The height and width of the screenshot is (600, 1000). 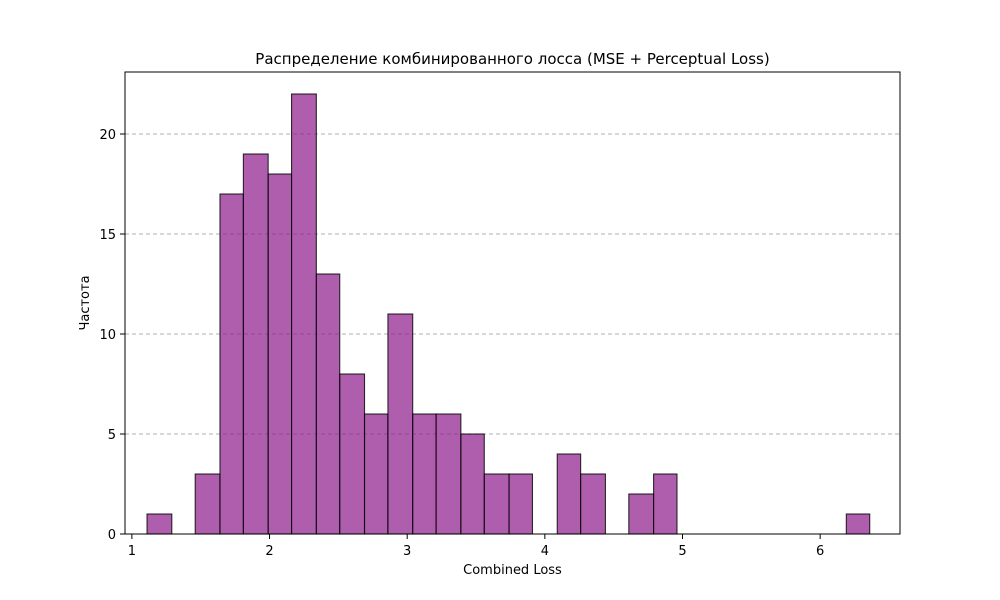 What do you see at coordinates (107, 335) in the screenshot?
I see `y-tick-label: 10` at bounding box center [107, 335].